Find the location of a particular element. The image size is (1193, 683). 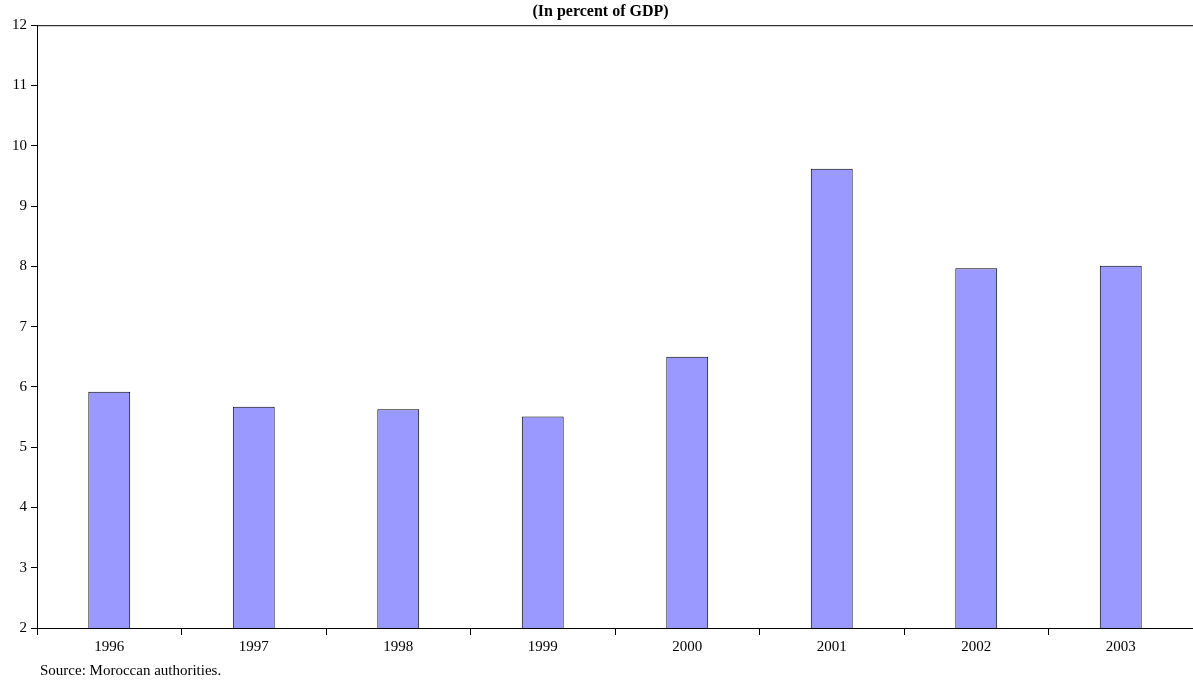

y-tick-label: 3 is located at coordinates (23, 566).